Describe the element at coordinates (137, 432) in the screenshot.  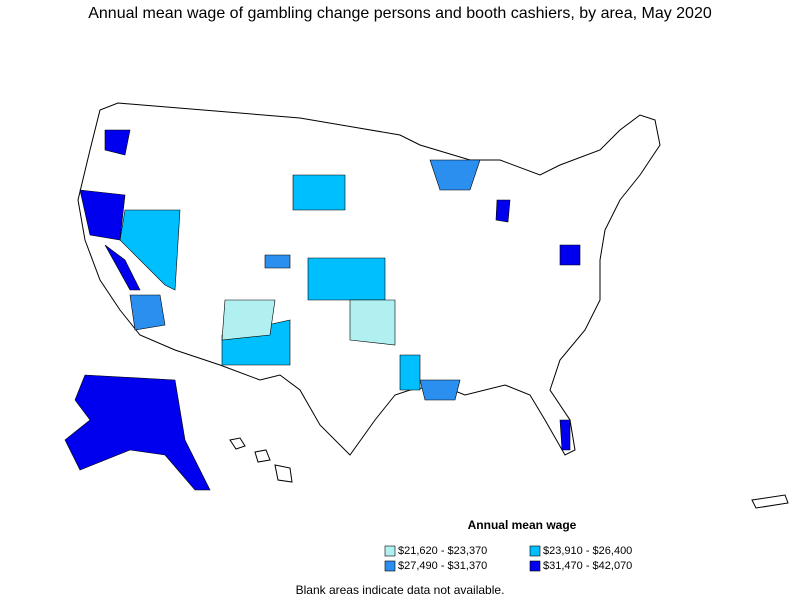
I see `alaska` at that location.